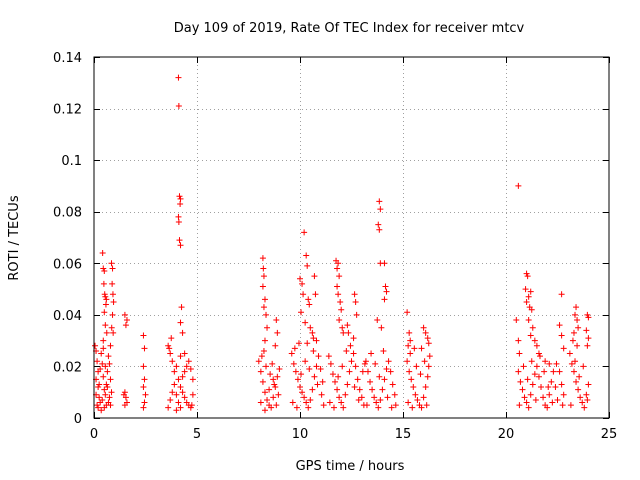 This screenshot has height=480, width=640. I want to click on y-tick-label: 0.06, so click(67, 264).